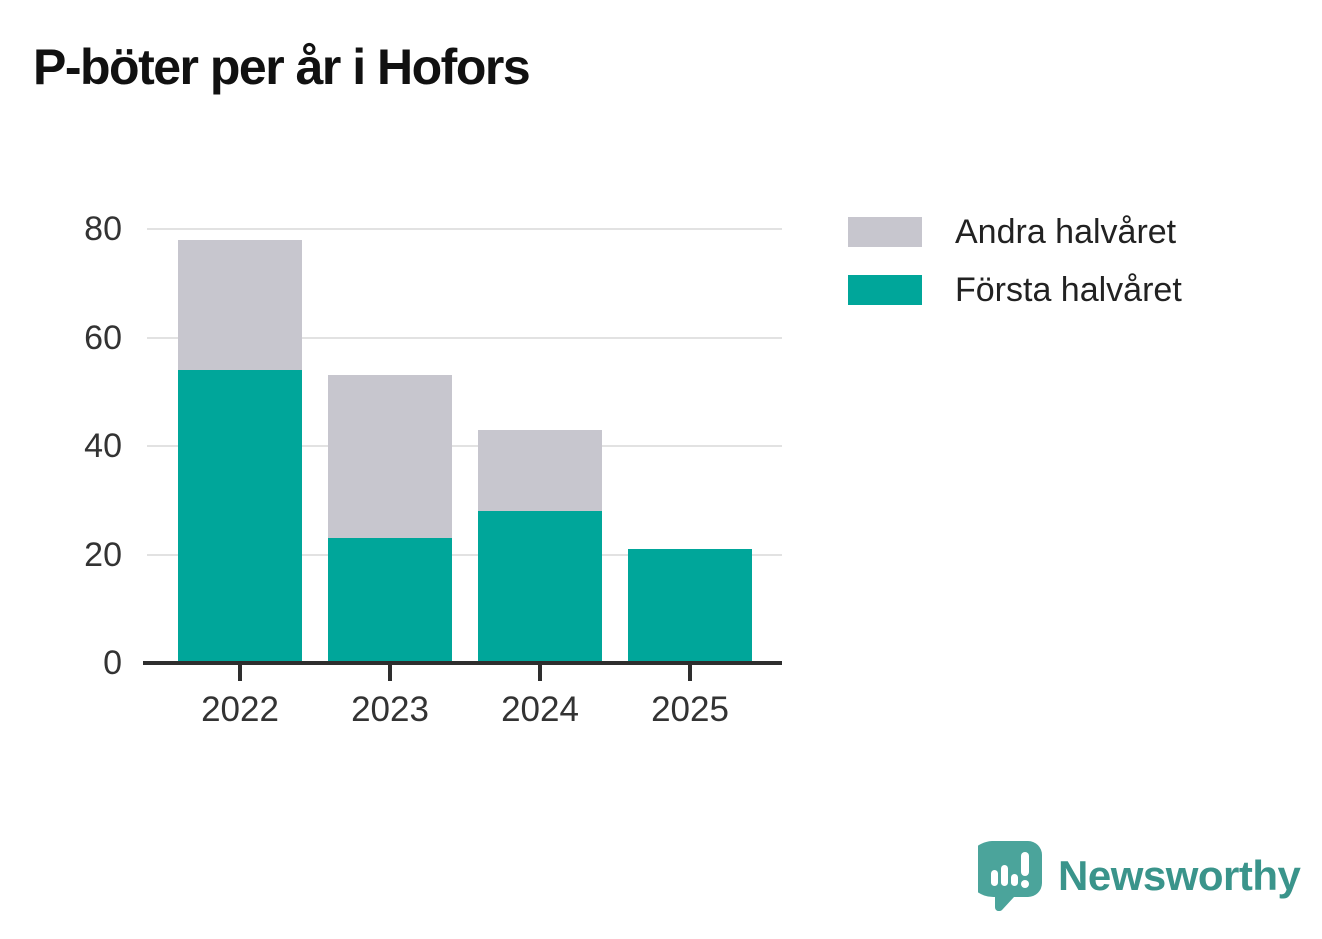  Describe the element at coordinates (690, 673) in the screenshot. I see `x-tick-2025` at that location.